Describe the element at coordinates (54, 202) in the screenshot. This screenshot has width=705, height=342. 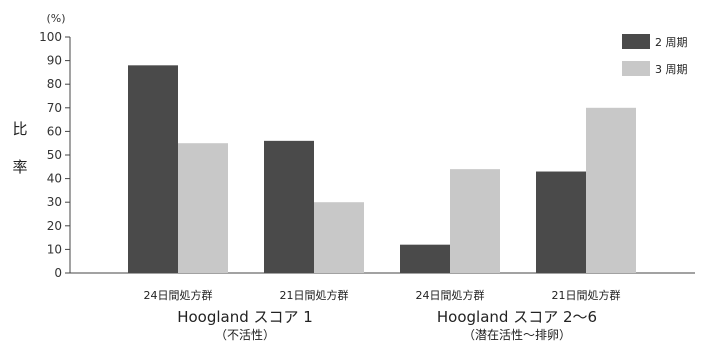
I see `y-tick-label: 30` at that location.